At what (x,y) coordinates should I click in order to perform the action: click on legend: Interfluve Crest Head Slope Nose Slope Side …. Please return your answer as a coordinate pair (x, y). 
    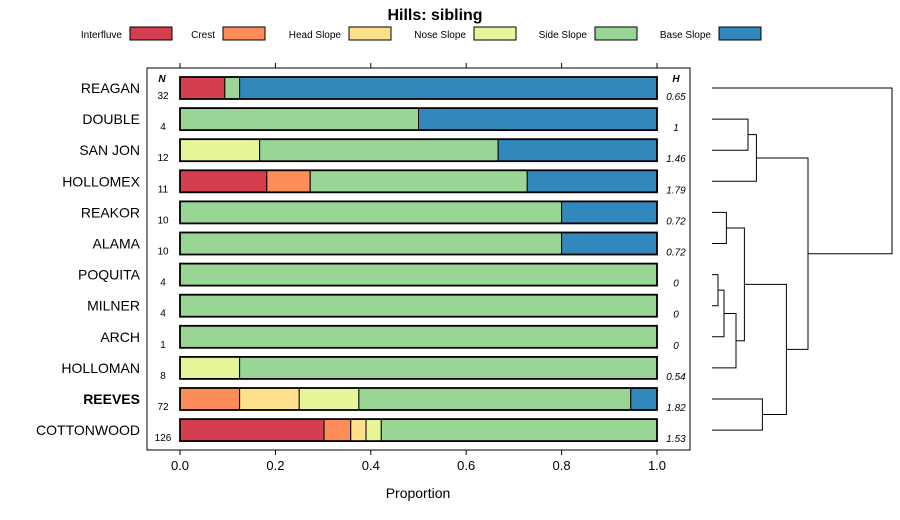
    Looking at the image, I should click on (421, 33).